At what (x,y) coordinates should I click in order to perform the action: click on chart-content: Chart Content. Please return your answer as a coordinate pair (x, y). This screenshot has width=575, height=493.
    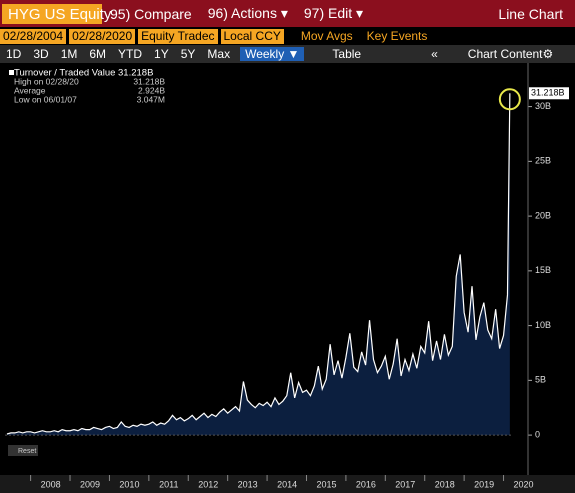
    Looking at the image, I should click on (505, 54).